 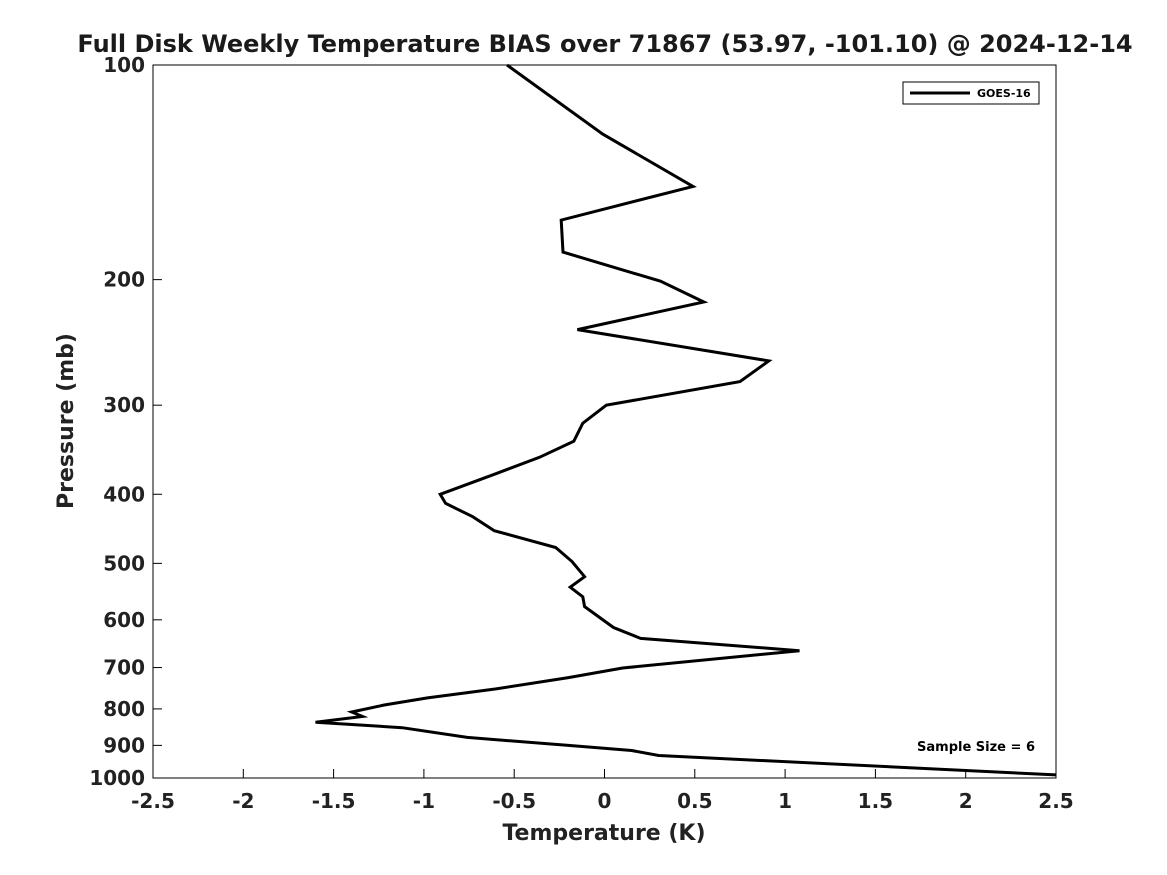 What do you see at coordinates (966, 801) in the screenshot?
I see `x-tick-label: 2` at bounding box center [966, 801].